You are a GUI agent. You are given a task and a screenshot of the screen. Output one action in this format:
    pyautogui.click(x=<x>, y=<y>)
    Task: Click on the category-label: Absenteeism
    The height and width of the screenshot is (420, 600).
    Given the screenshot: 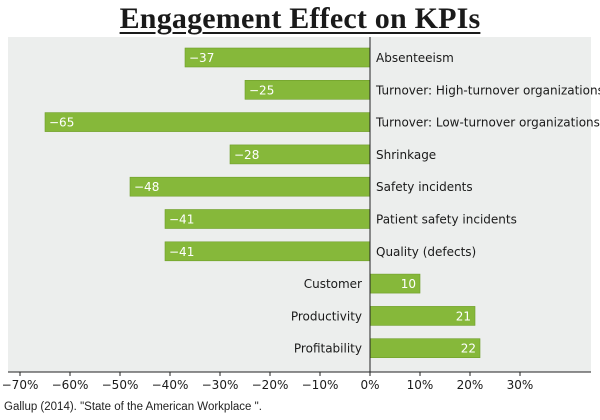 What is the action you would take?
    pyautogui.click(x=415, y=58)
    